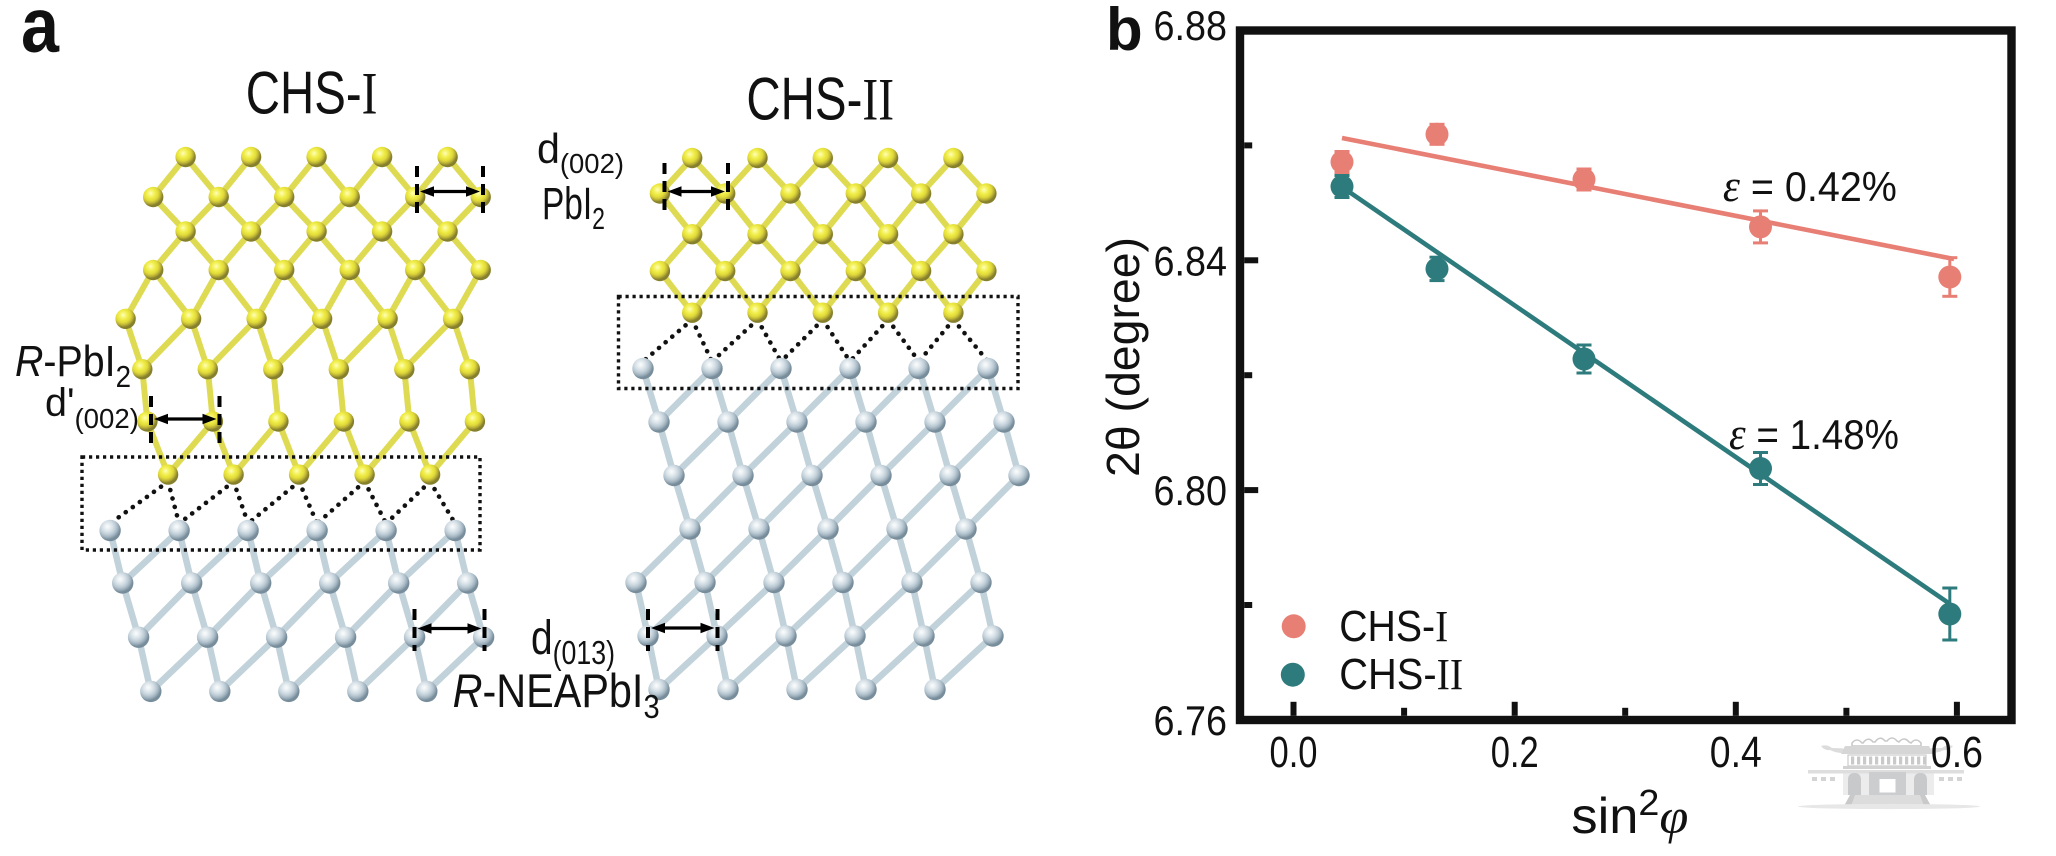 Image resolution: width=2056 pixels, height=856 pixels. I want to click on svg-text: ε = 1.48%, so click(1814, 433).